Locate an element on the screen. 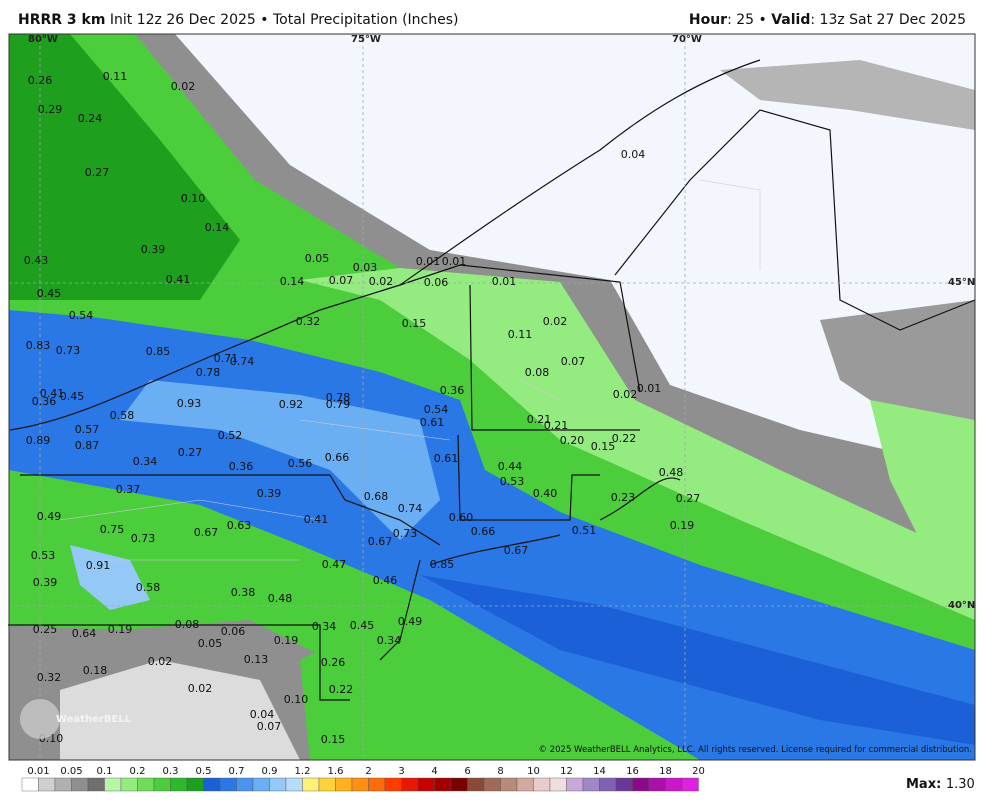 This screenshot has width=984, height=808. station-value: 0.10 is located at coordinates (296, 699).